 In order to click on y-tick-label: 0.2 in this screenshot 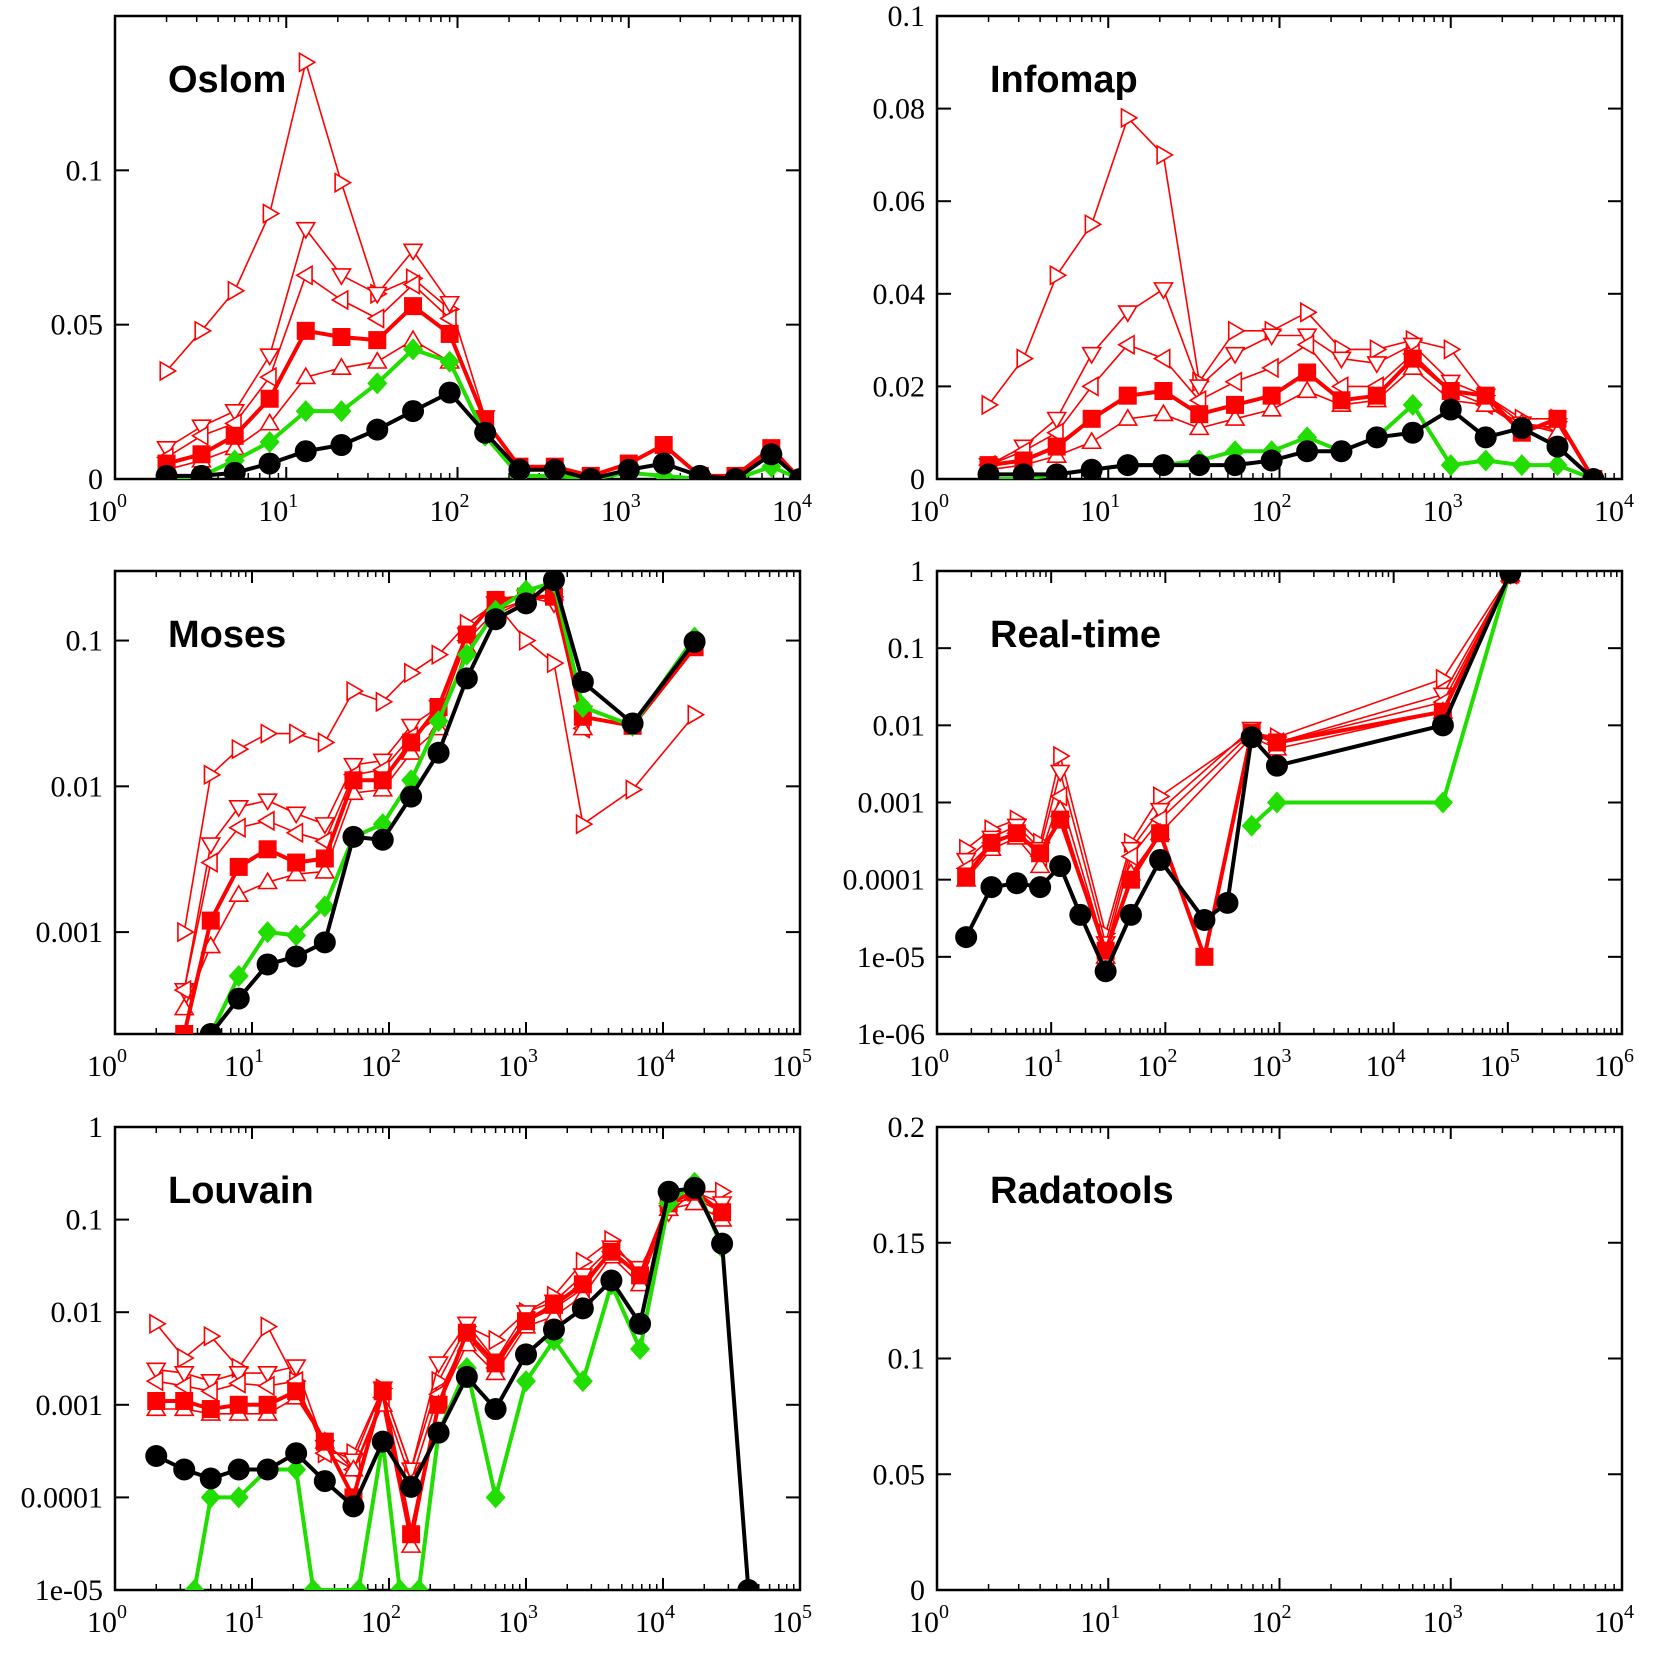, I will do `click(907, 1127)`.